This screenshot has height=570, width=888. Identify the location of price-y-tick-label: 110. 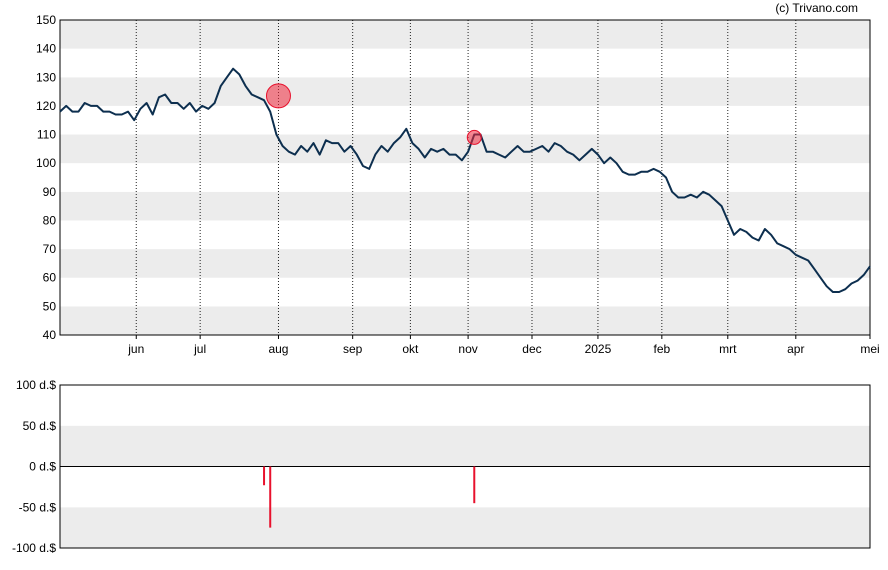
(46, 135).